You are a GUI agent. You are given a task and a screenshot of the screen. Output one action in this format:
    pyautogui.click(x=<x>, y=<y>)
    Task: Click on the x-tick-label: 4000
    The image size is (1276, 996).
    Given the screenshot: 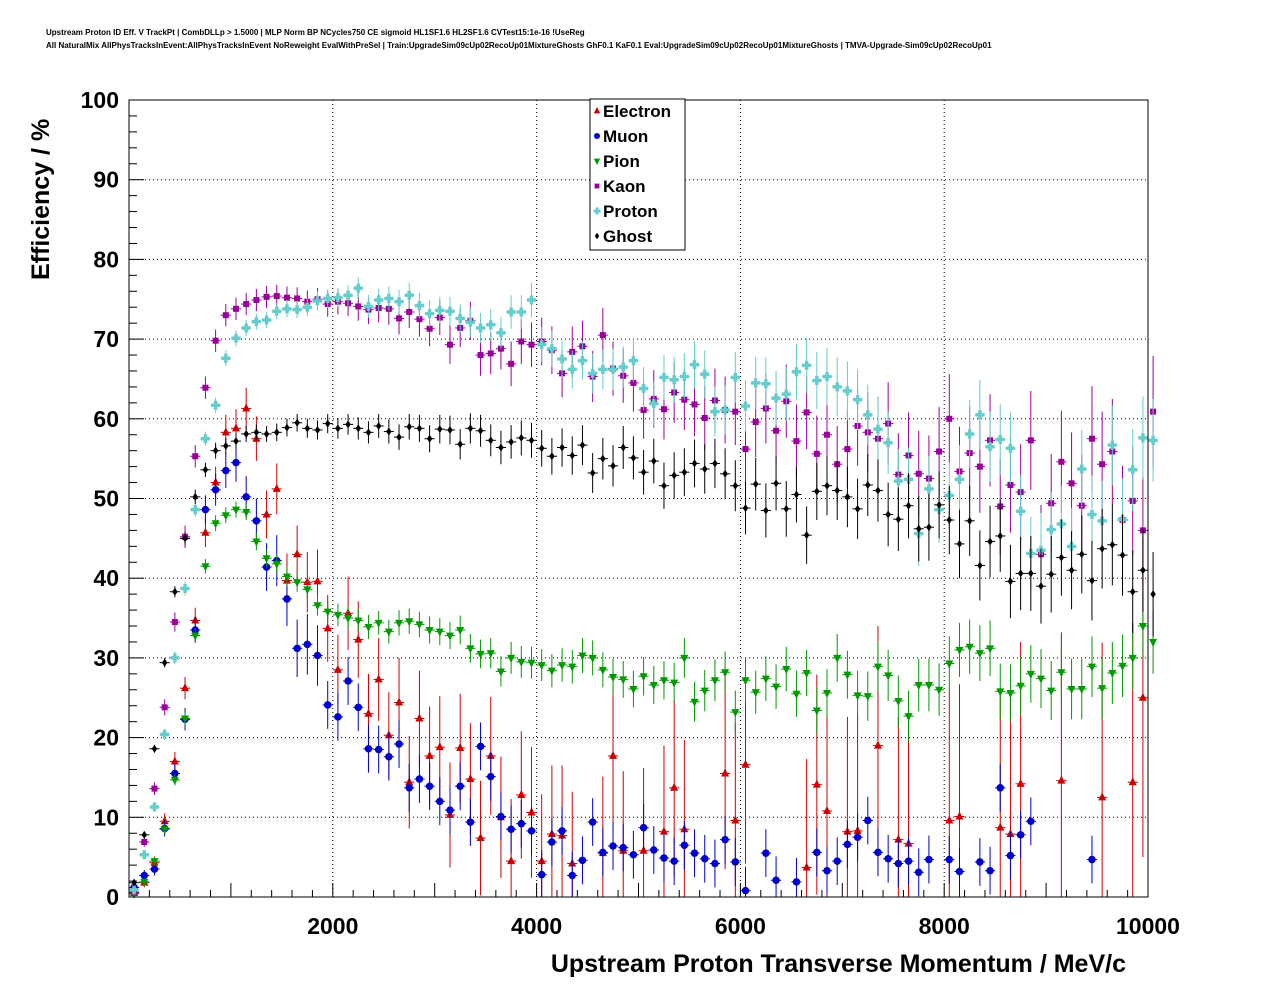 What is the action you would take?
    pyautogui.click(x=536, y=926)
    